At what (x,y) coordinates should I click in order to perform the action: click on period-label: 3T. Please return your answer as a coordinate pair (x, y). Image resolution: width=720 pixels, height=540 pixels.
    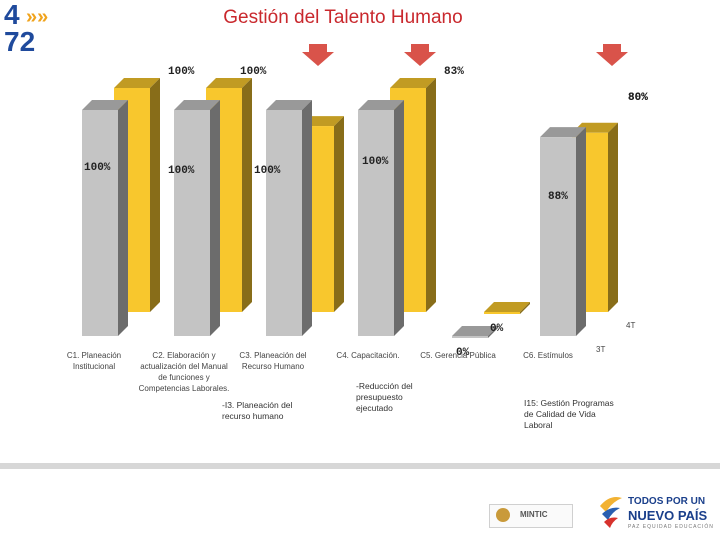
    Looking at the image, I should click on (600, 349).